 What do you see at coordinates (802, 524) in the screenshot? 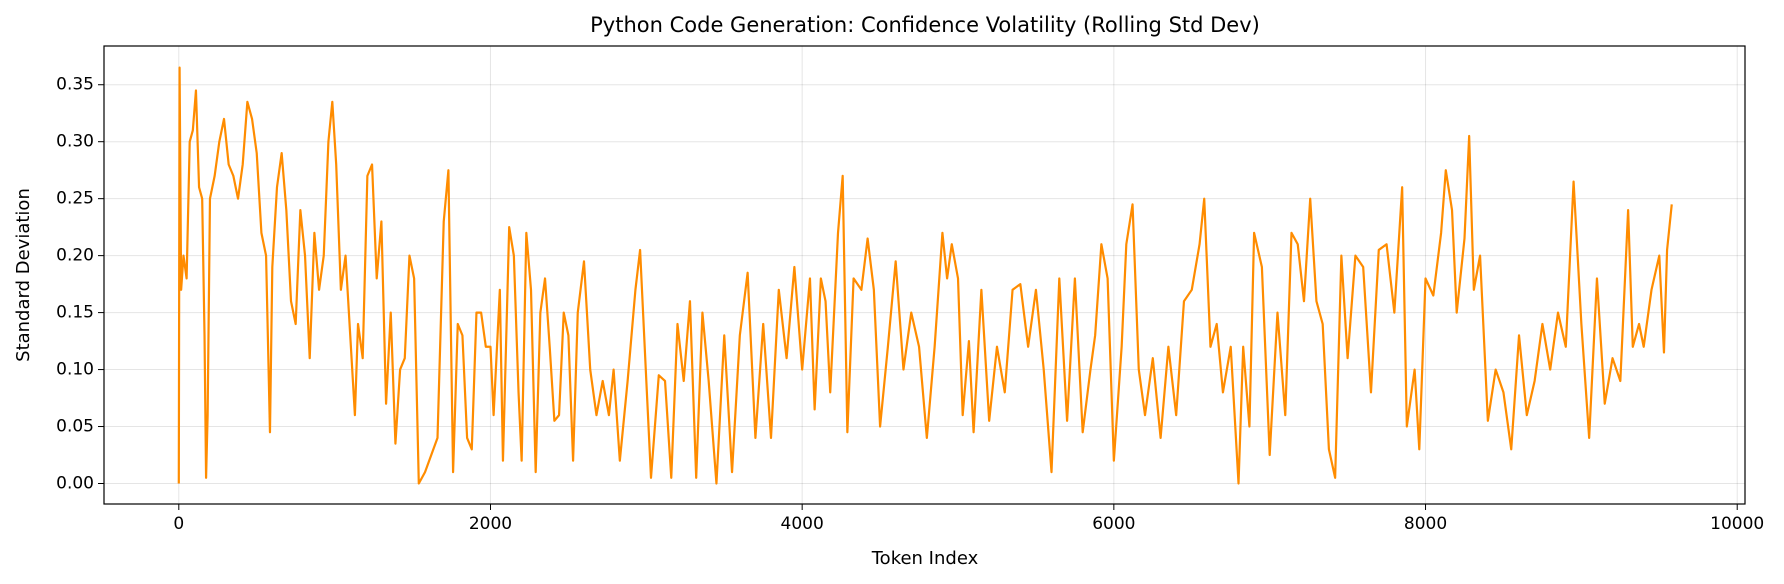
I see `x-tick-label: 4000` at bounding box center [802, 524].